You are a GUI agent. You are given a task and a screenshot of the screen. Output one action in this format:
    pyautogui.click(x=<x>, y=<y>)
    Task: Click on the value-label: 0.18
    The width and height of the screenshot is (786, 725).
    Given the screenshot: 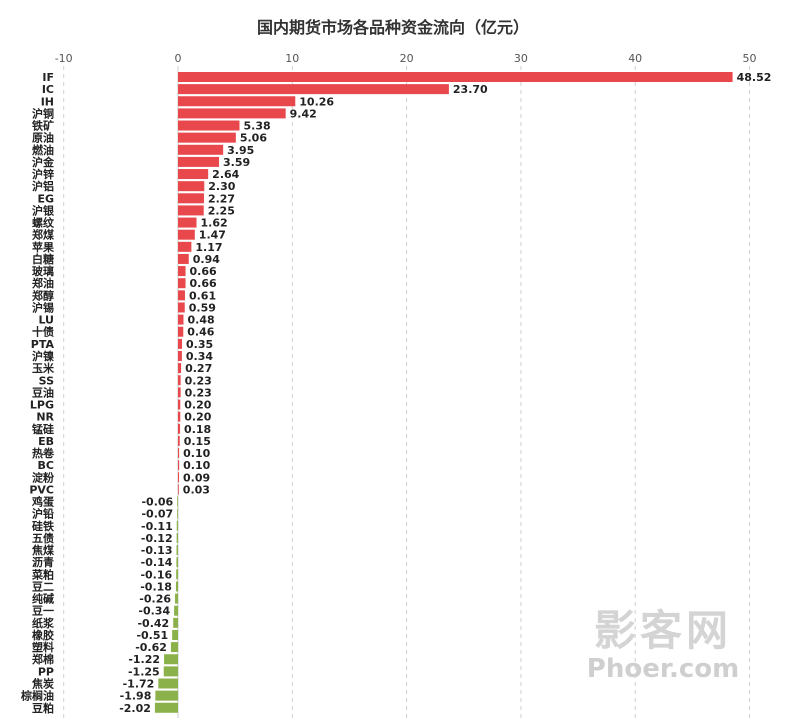 What is the action you would take?
    pyautogui.click(x=197, y=429)
    